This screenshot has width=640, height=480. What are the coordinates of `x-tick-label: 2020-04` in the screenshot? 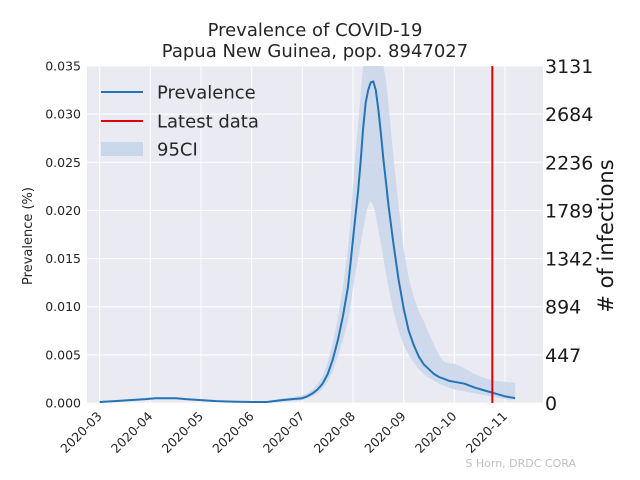 It's located at (132, 432).